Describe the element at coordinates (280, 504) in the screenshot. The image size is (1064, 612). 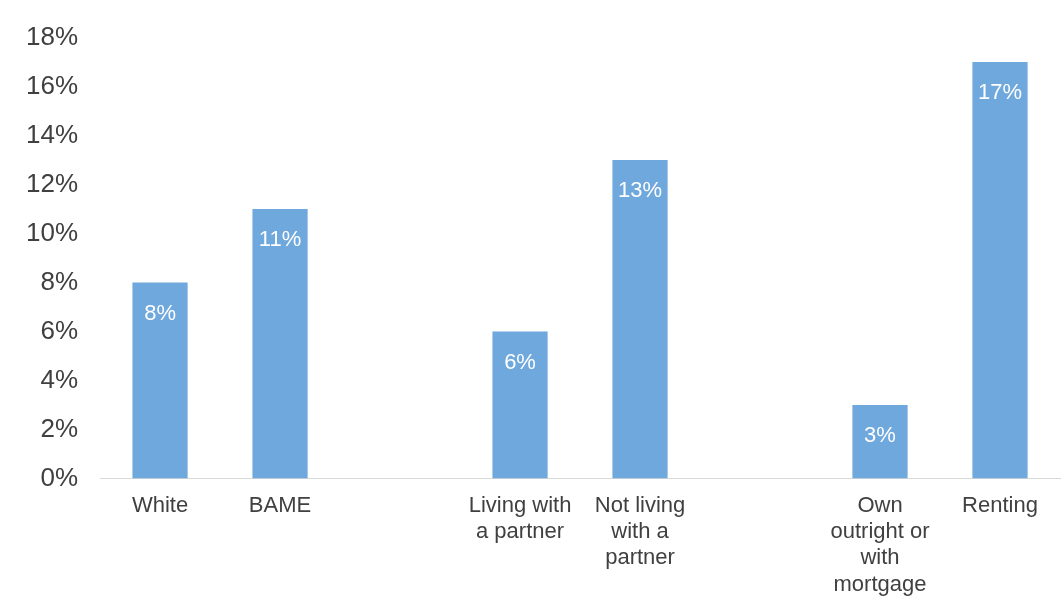
I see `x-tick-label: BAME` at that location.